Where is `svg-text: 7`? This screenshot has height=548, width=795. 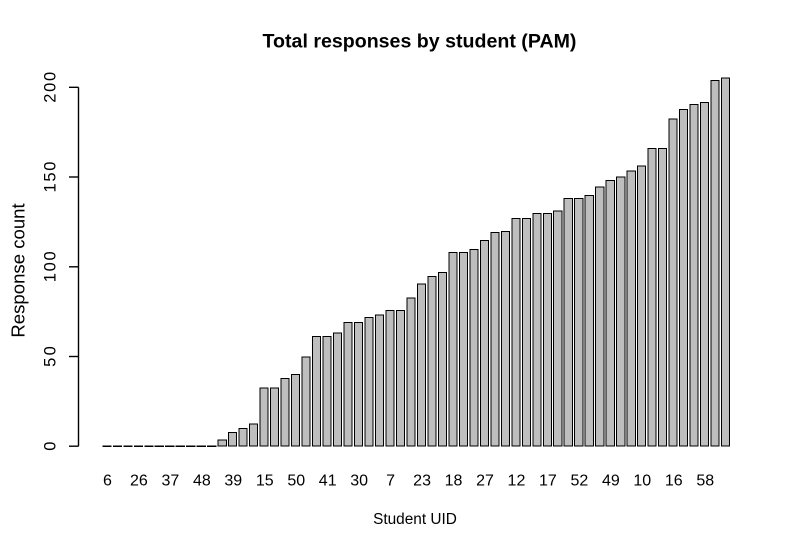
svg-text: 7 is located at coordinates (390, 480).